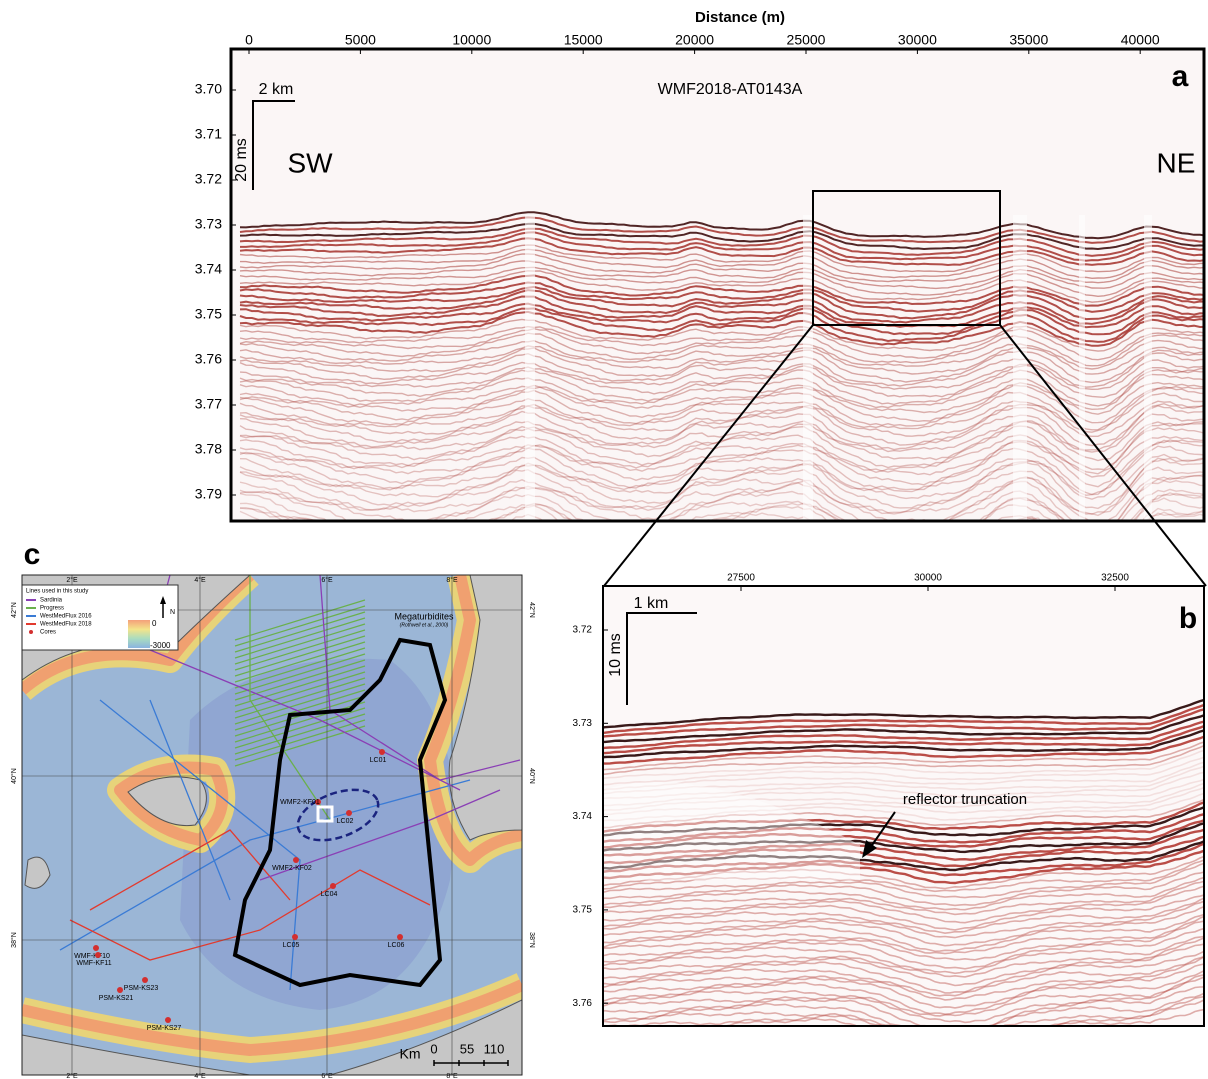 This screenshot has height=1079, width=1208. Describe the element at coordinates (329, 894) in the screenshot. I see `core-label: LC04` at that location.